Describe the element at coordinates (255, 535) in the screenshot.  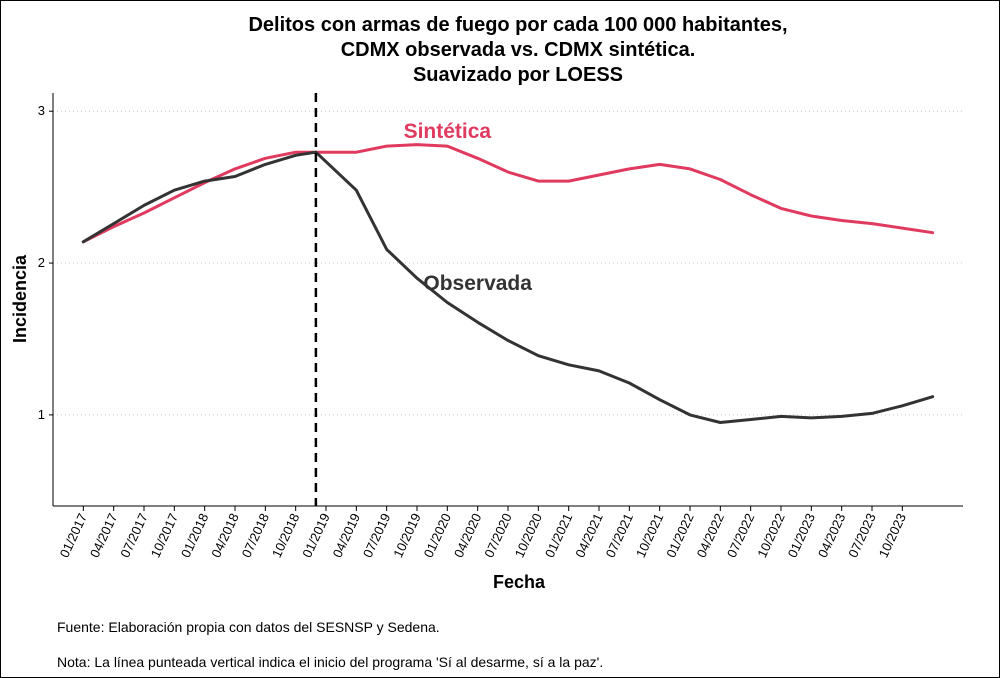
I see `x-tick-label: 07/2018` at that location.